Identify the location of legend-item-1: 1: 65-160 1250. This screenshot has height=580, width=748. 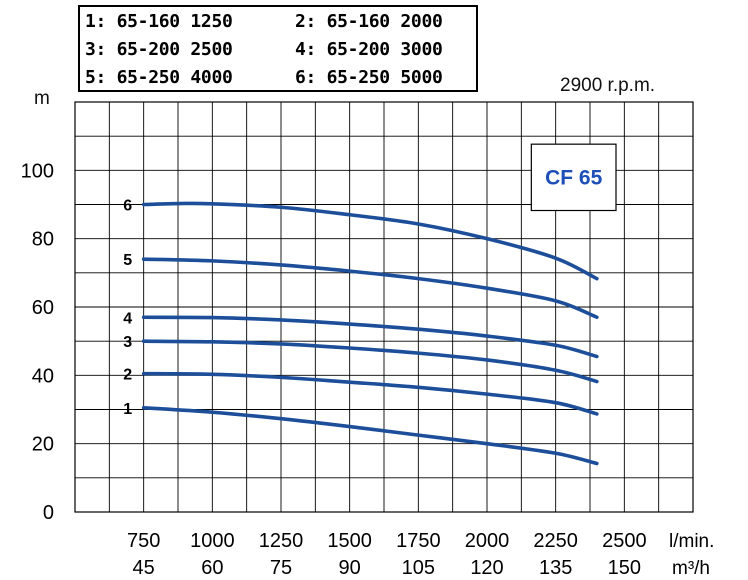
(159, 21).